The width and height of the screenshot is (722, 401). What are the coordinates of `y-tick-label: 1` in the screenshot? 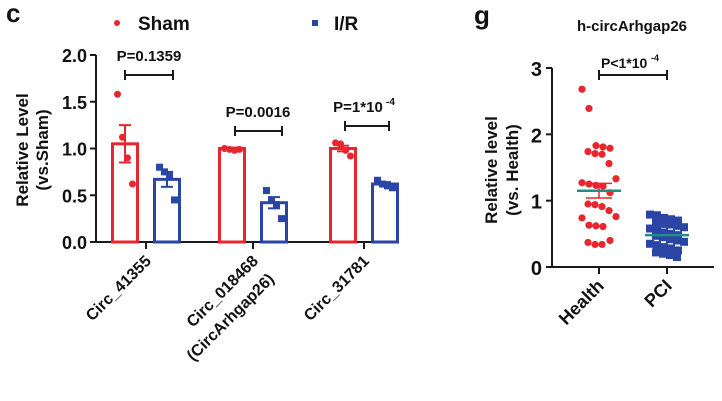 It's located at (536, 203).